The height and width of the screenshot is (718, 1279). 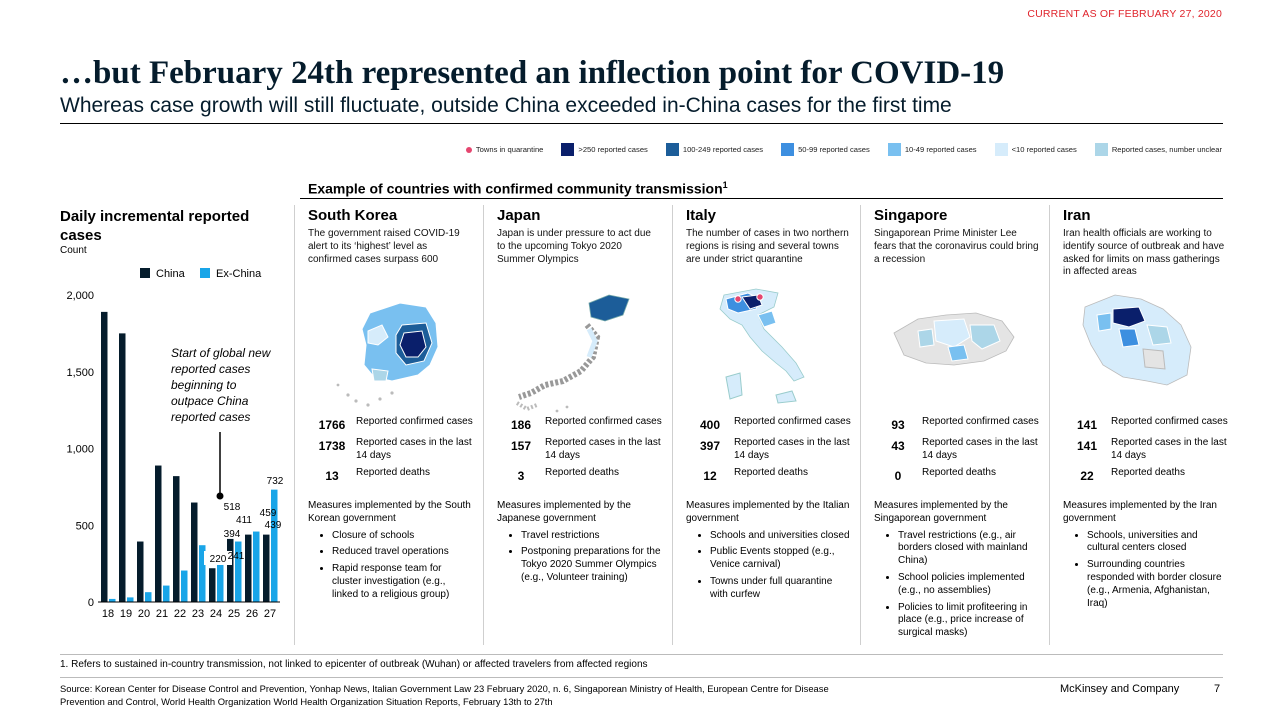 I want to click on stat-value: 22, so click(x=1087, y=476).